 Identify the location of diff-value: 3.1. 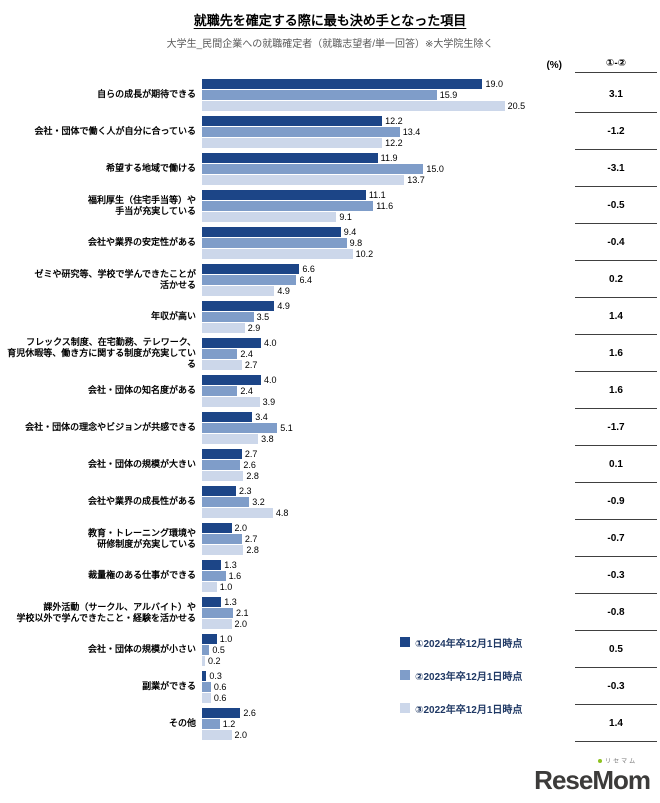
(616, 94).